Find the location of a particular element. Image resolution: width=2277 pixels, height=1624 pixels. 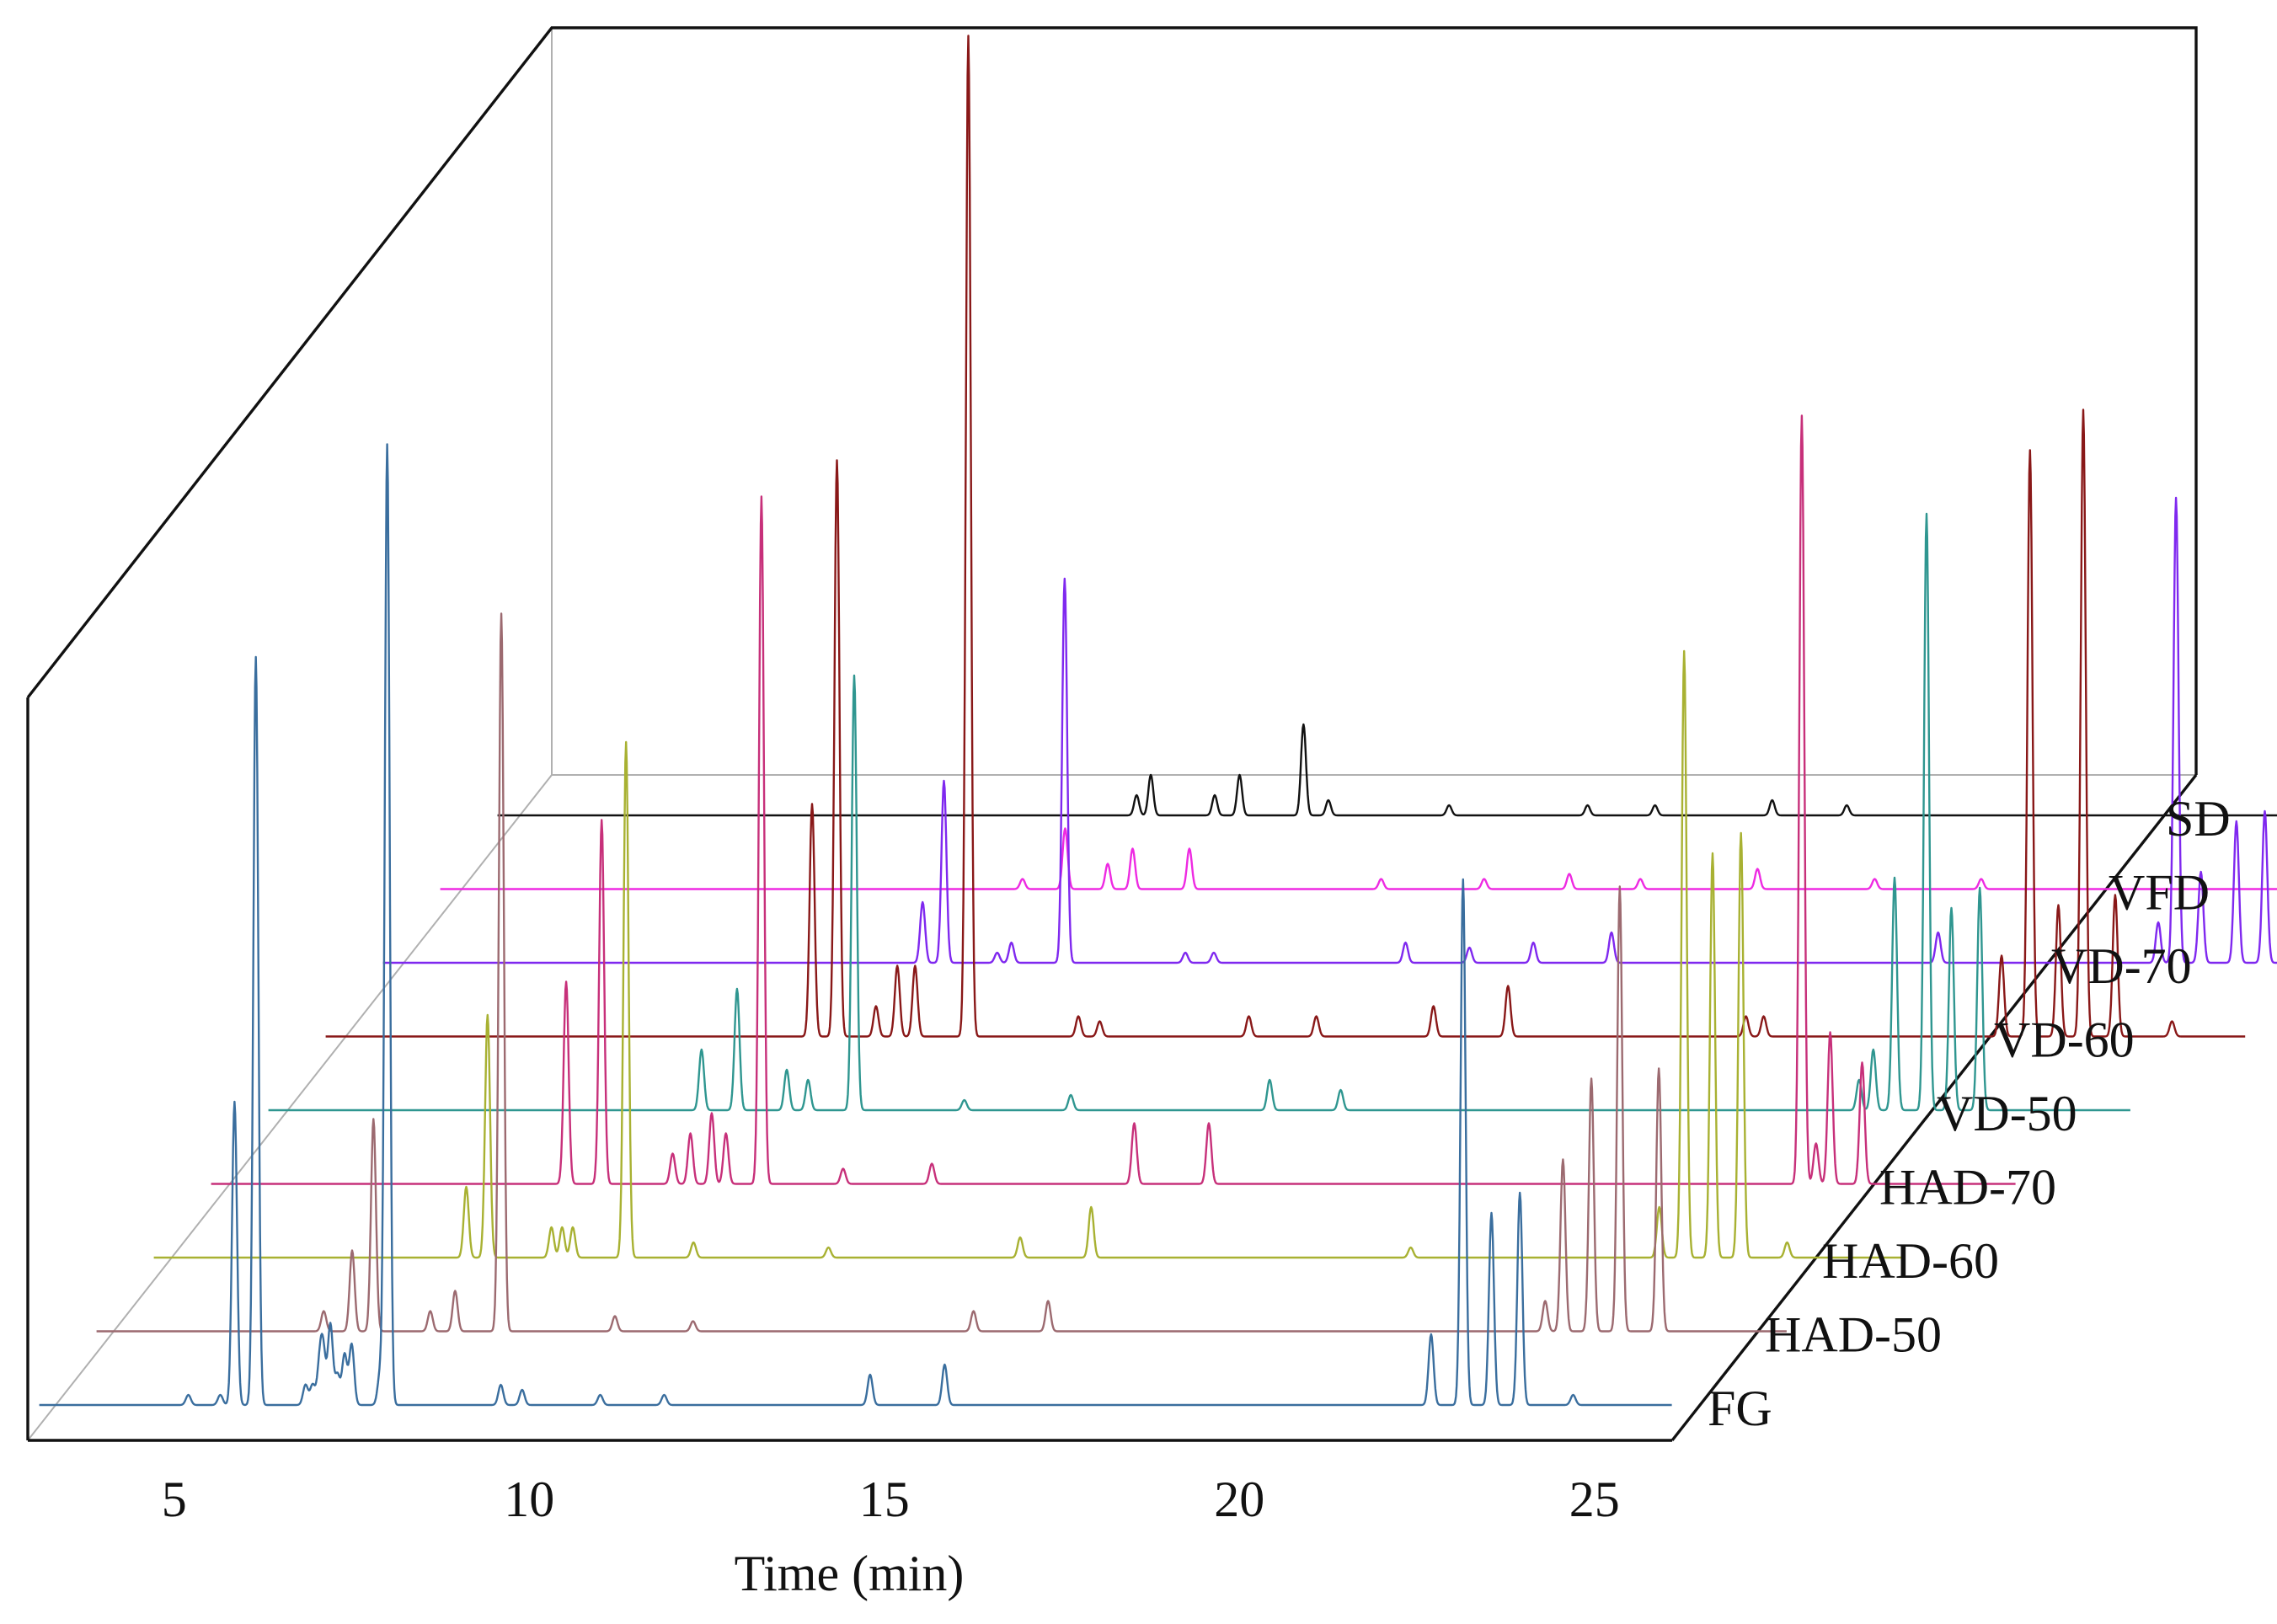

series-label-had-60: HAD-60 is located at coordinates (1910, 1261).